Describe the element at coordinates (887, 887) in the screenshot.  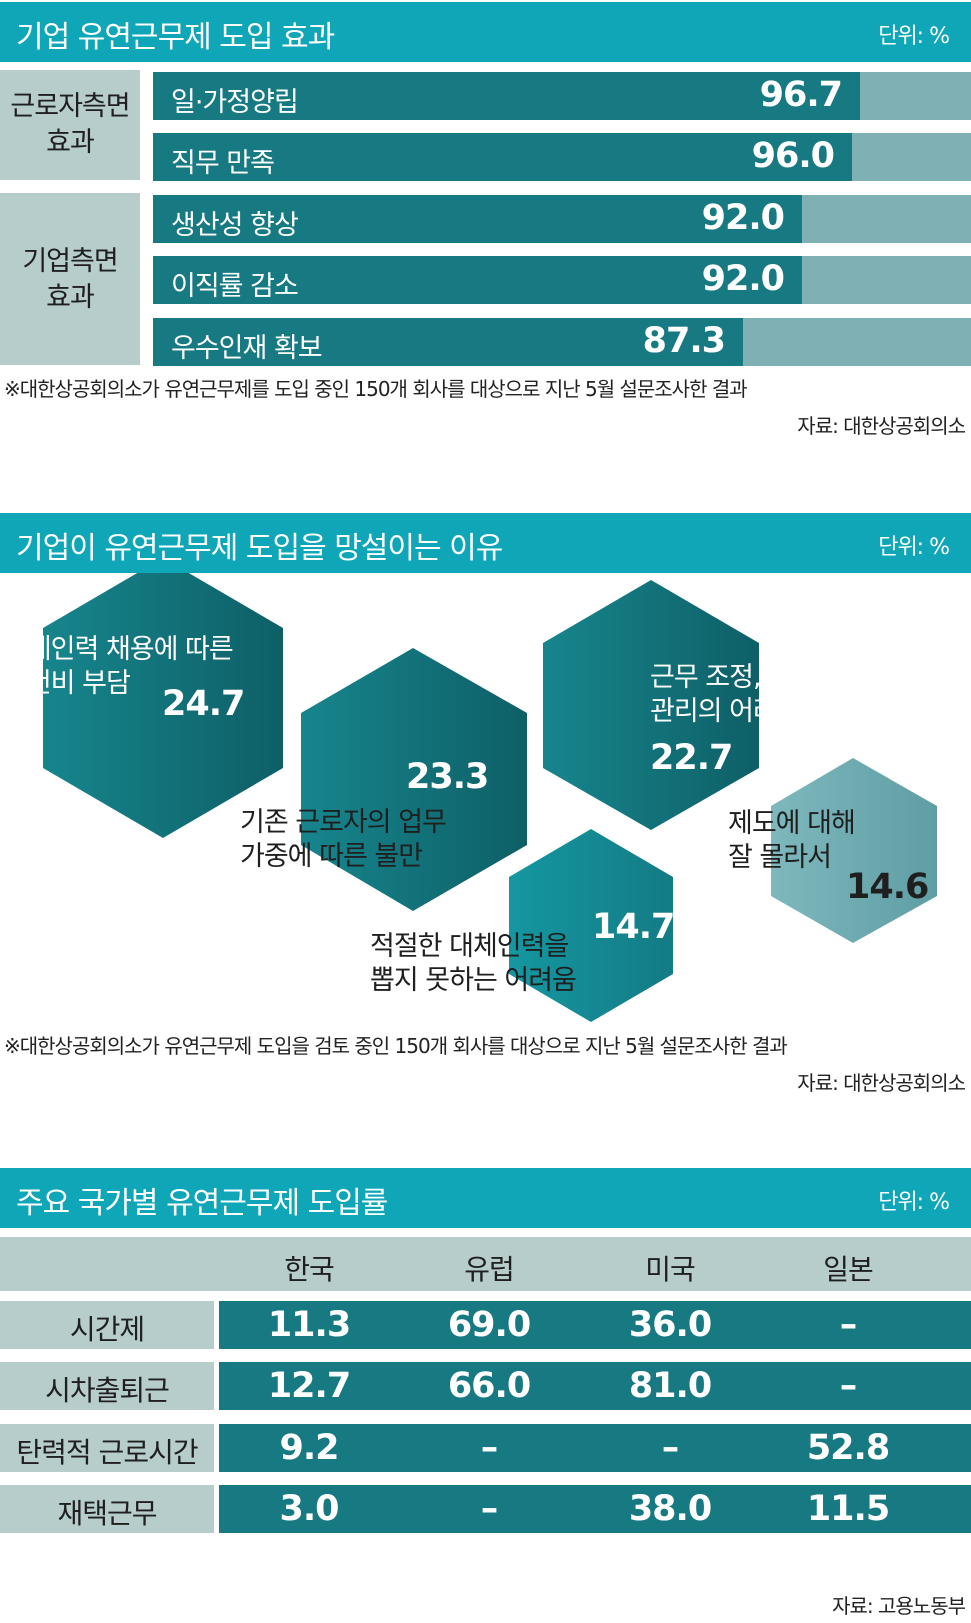
I see `reason-5-value: 14.6` at that location.